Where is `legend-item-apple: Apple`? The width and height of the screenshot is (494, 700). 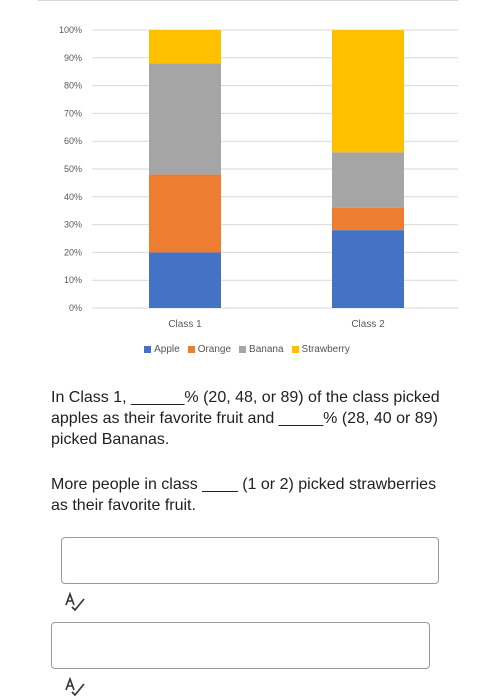 legend-item-apple: Apple is located at coordinates (162, 349).